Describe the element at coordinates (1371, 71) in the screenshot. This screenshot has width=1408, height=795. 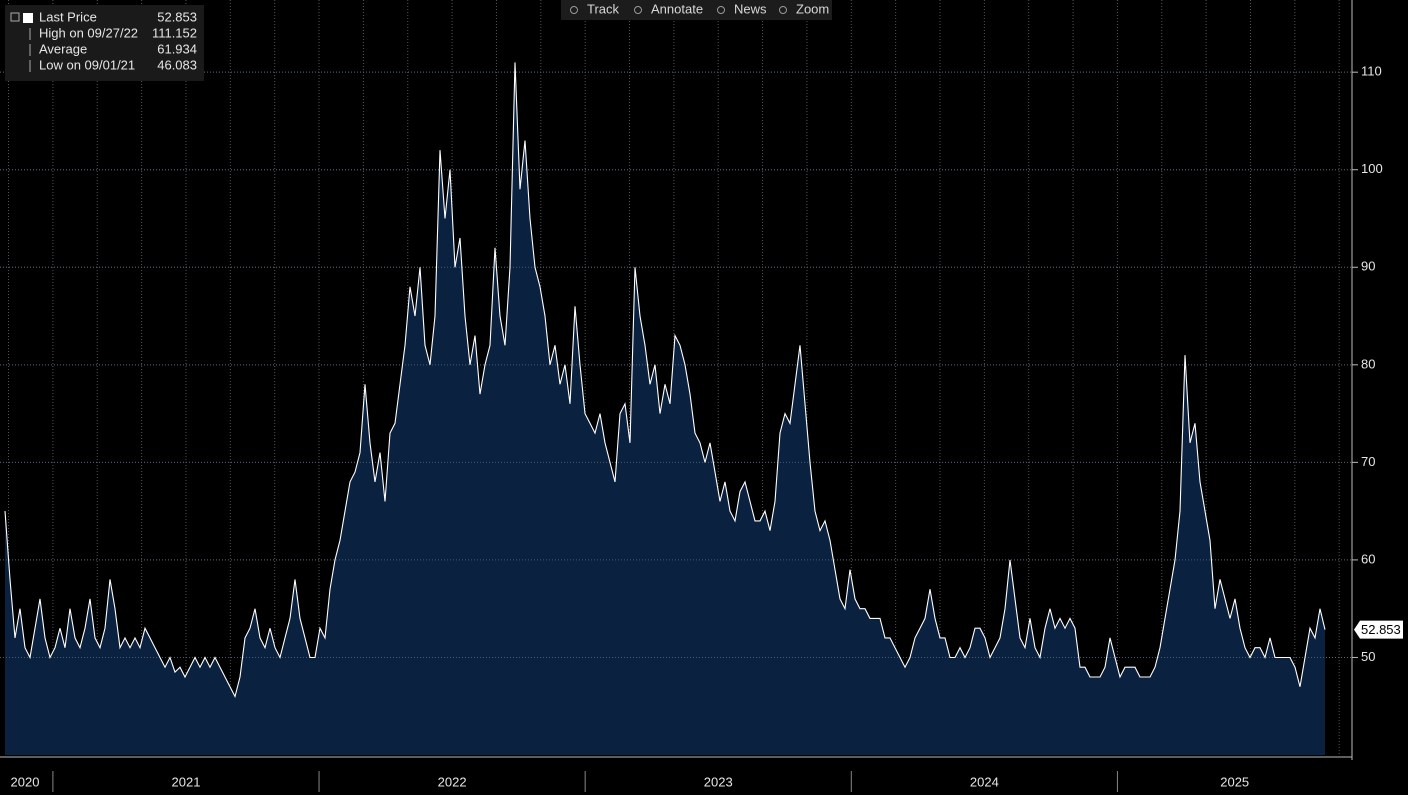
I see `y-tick-label: 110` at that location.